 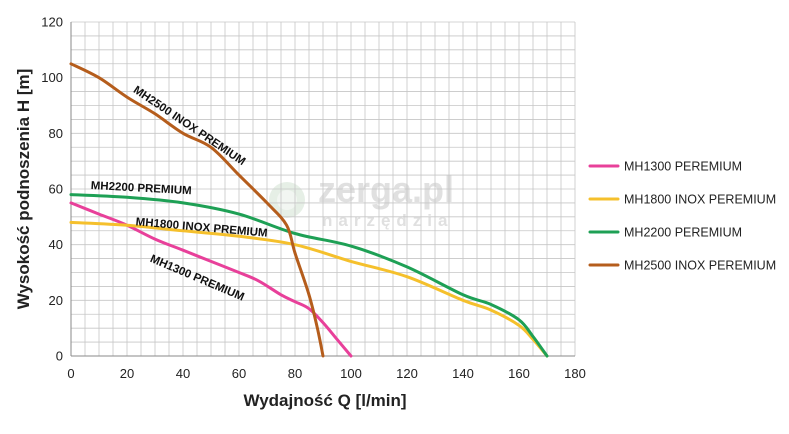 I want to click on x-tick-label: 100, so click(x=351, y=373).